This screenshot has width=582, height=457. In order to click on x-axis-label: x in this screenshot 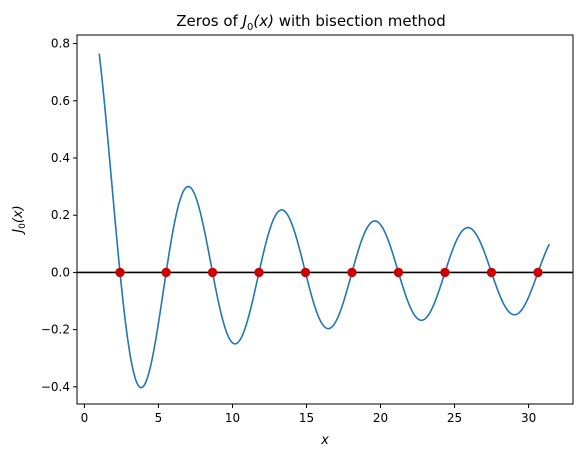, I will do `click(324, 440)`.